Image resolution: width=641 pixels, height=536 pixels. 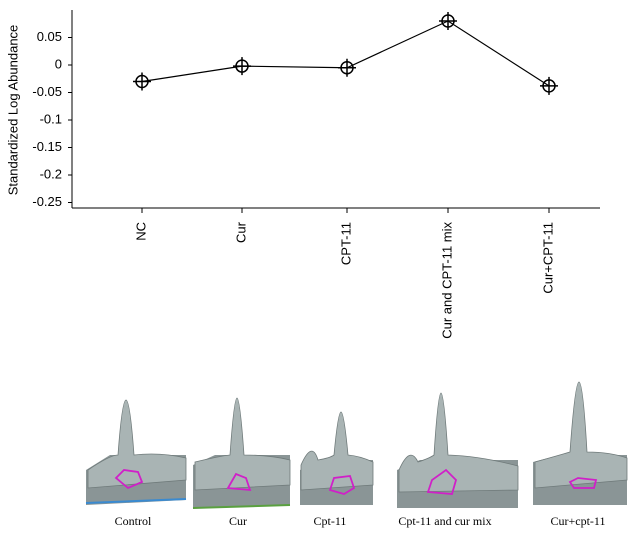 What do you see at coordinates (51, 173) in the screenshot?
I see `y-tick-label: -0.2` at bounding box center [51, 173].